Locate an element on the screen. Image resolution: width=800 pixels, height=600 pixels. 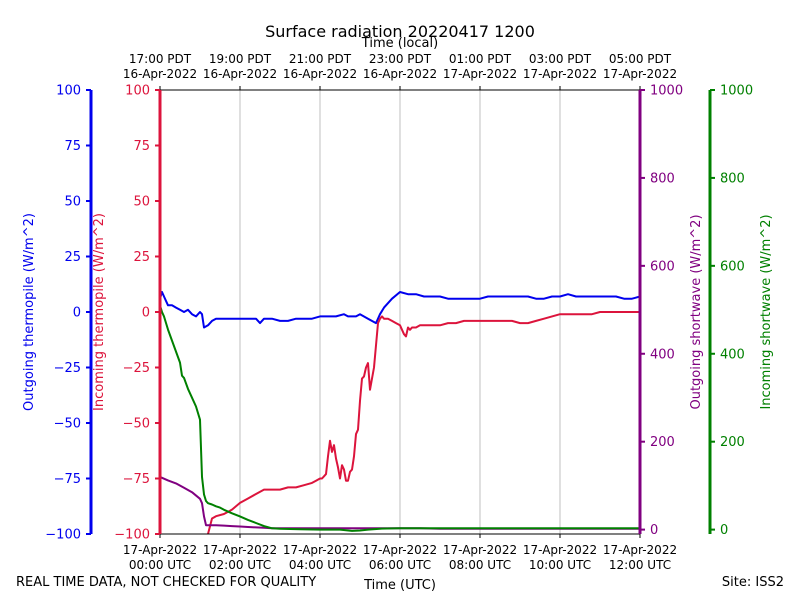
x-tick-label-local-time: 01:00 PDT is located at coordinates (480, 59).